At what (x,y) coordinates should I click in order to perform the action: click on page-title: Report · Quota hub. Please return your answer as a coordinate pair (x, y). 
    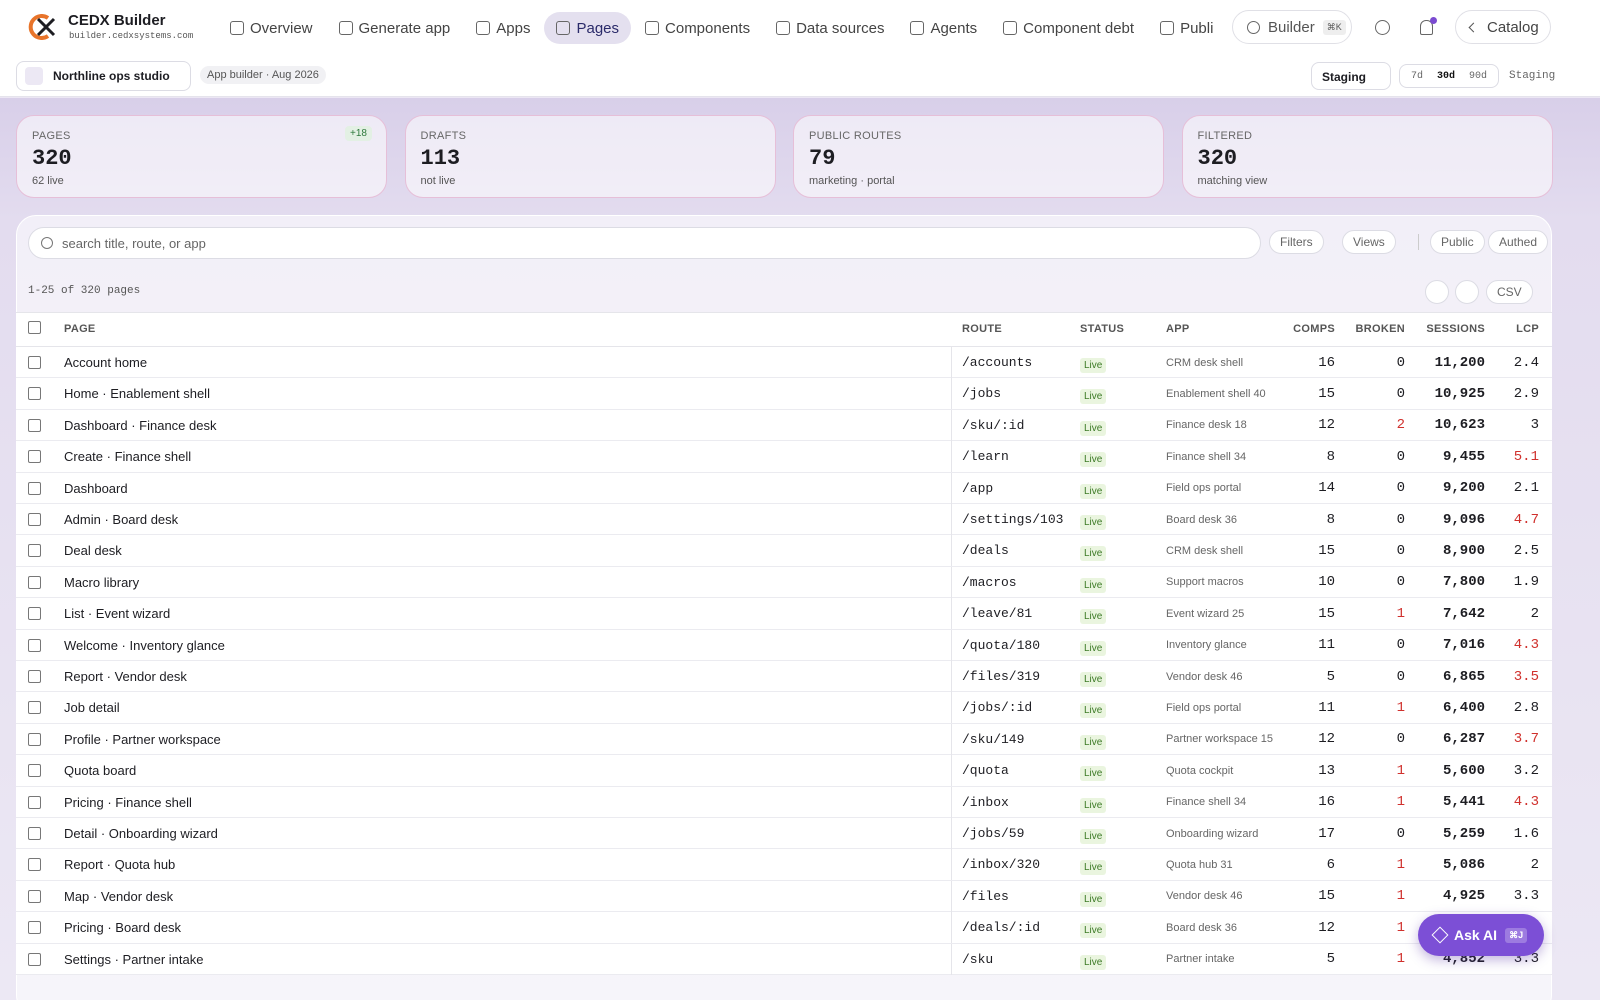
    Looking at the image, I should click on (120, 865).